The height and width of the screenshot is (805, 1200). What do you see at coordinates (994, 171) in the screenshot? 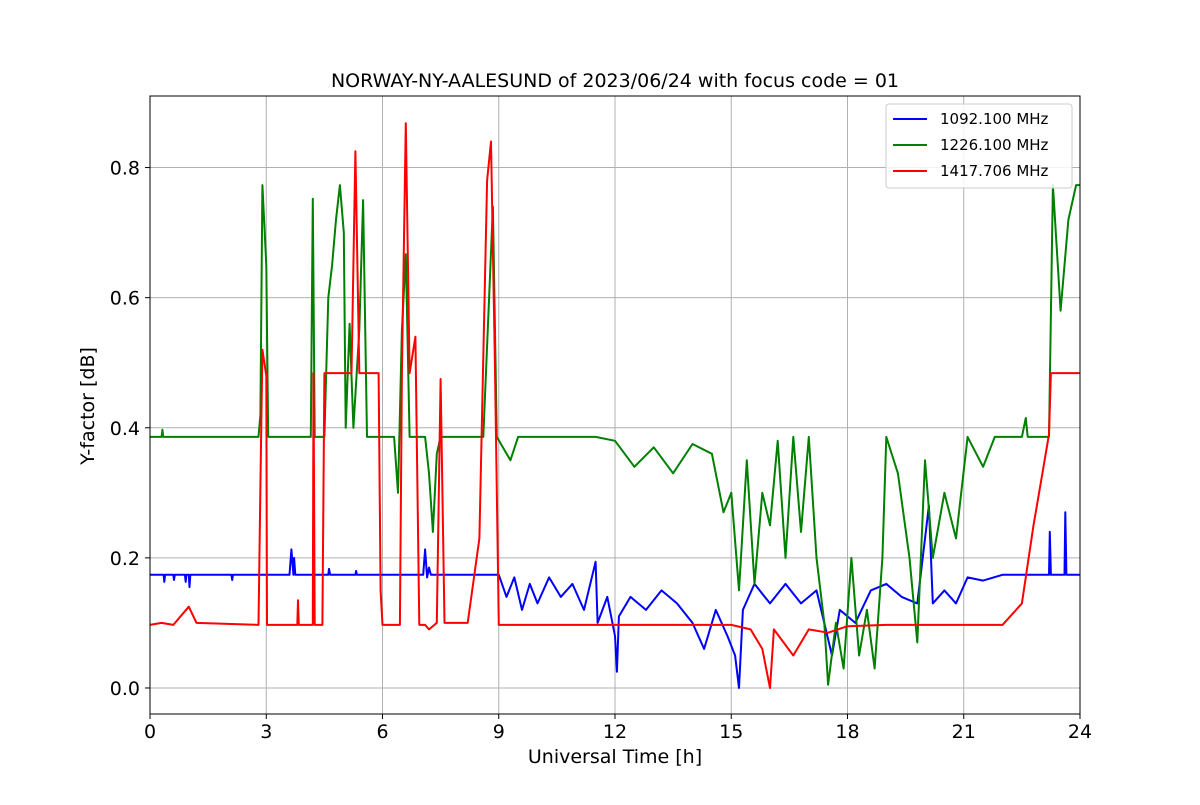
I see `legend-label: 1417.706 MHz` at bounding box center [994, 171].